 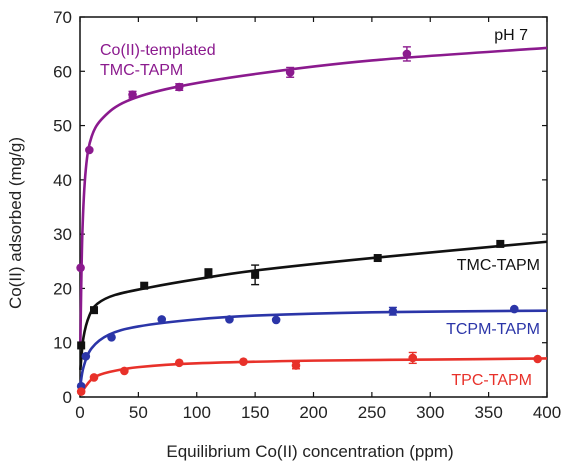 I want to click on y-tick-label: 40, so click(x=62, y=180).